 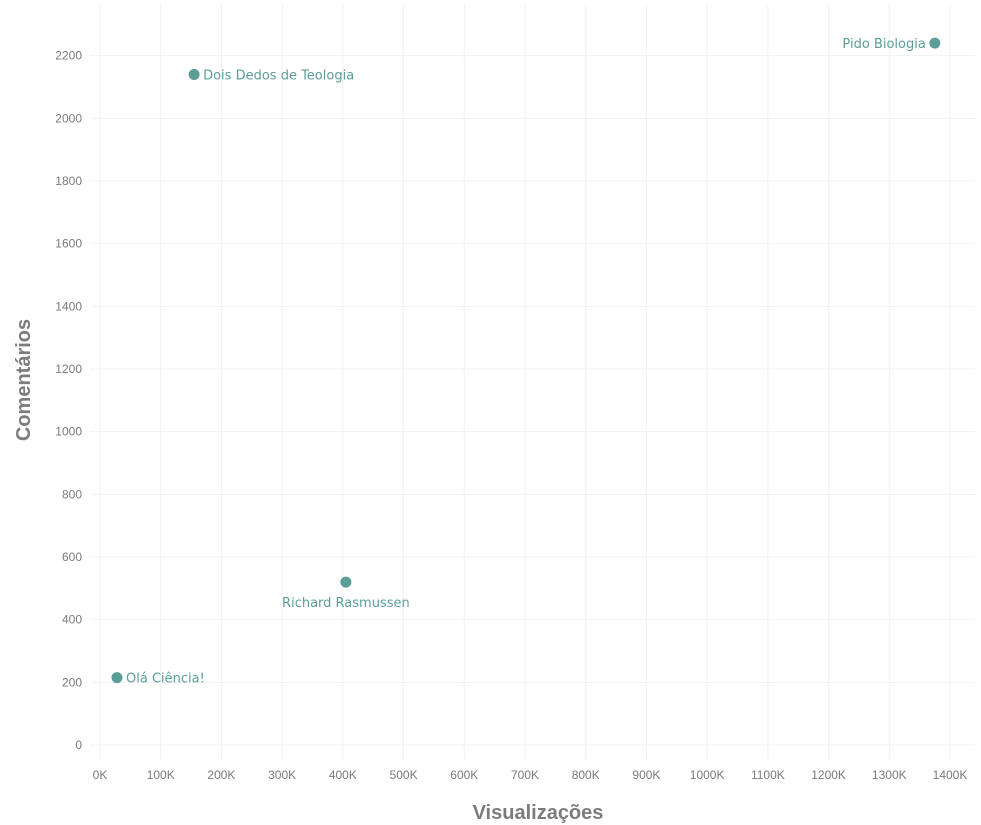 What do you see at coordinates (68, 432) in the screenshot?
I see `y-tick-label: 1000` at bounding box center [68, 432].